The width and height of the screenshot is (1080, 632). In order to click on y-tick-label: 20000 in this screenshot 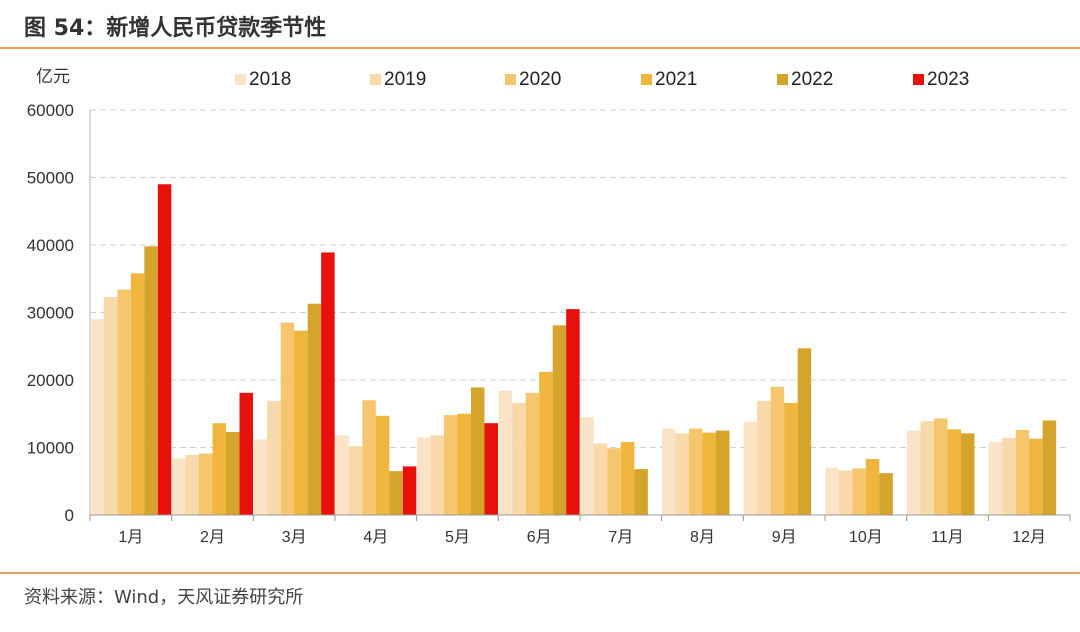, I will do `click(50, 380)`.